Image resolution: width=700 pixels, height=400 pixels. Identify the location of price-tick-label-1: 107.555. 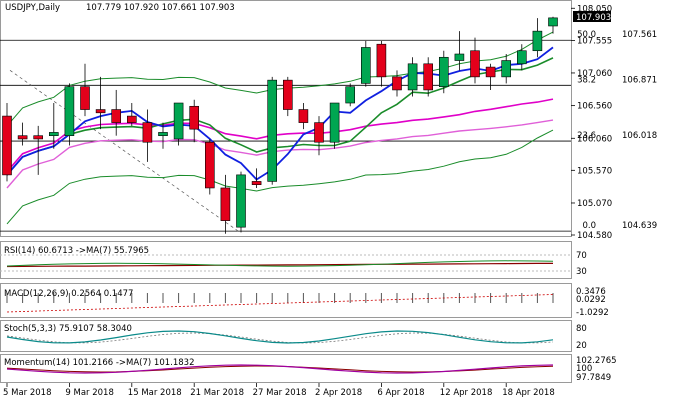
(594, 42).